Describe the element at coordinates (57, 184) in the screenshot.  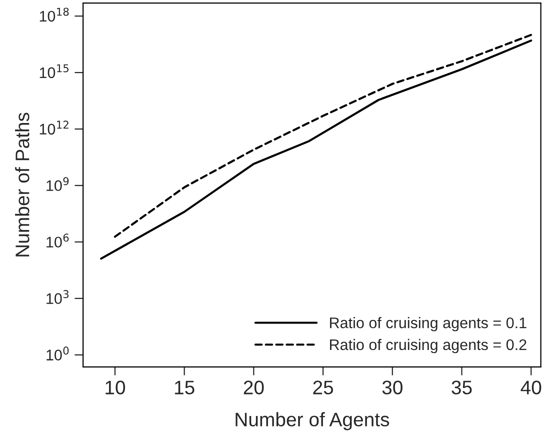
I see `y-tick-label: 10$^{9}$` at that location.